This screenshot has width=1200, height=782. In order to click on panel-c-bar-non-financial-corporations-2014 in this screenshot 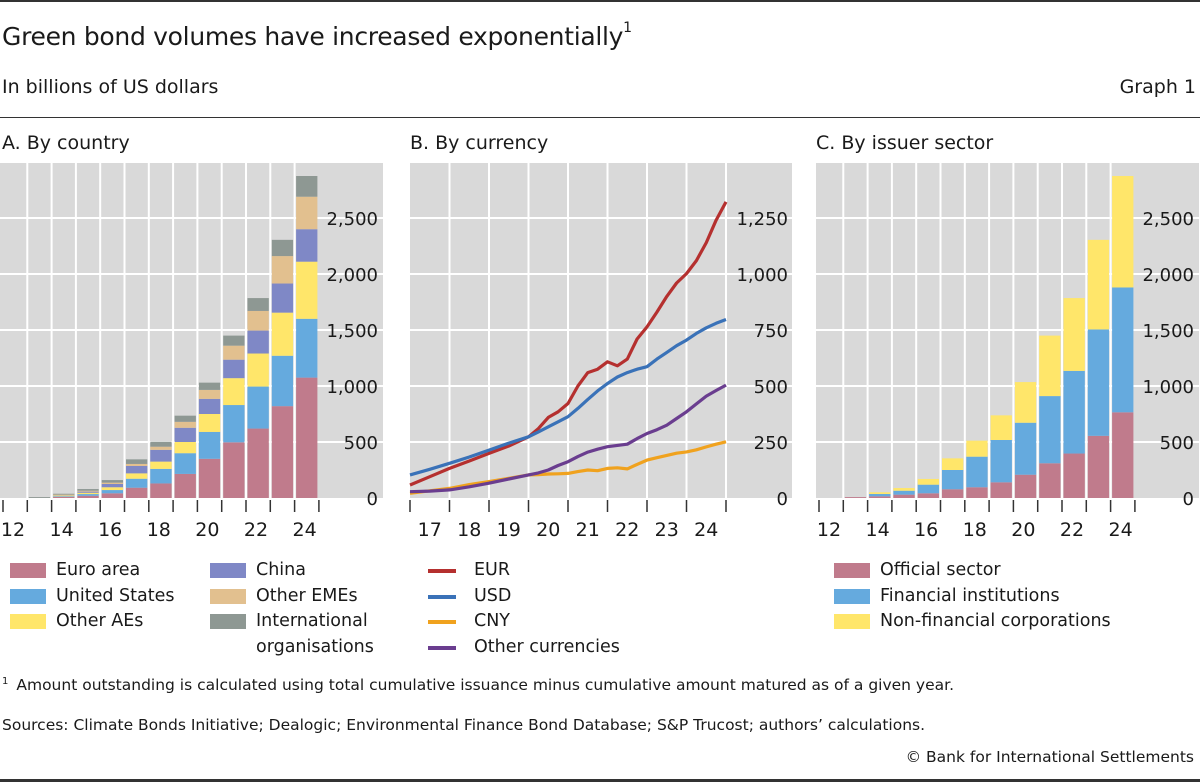, I will do `click(880, 493)`.